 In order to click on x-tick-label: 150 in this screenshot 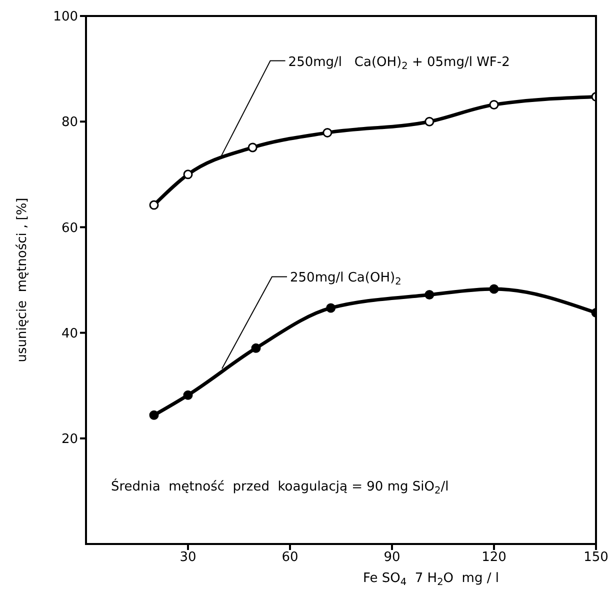, I will do `click(596, 558)`.